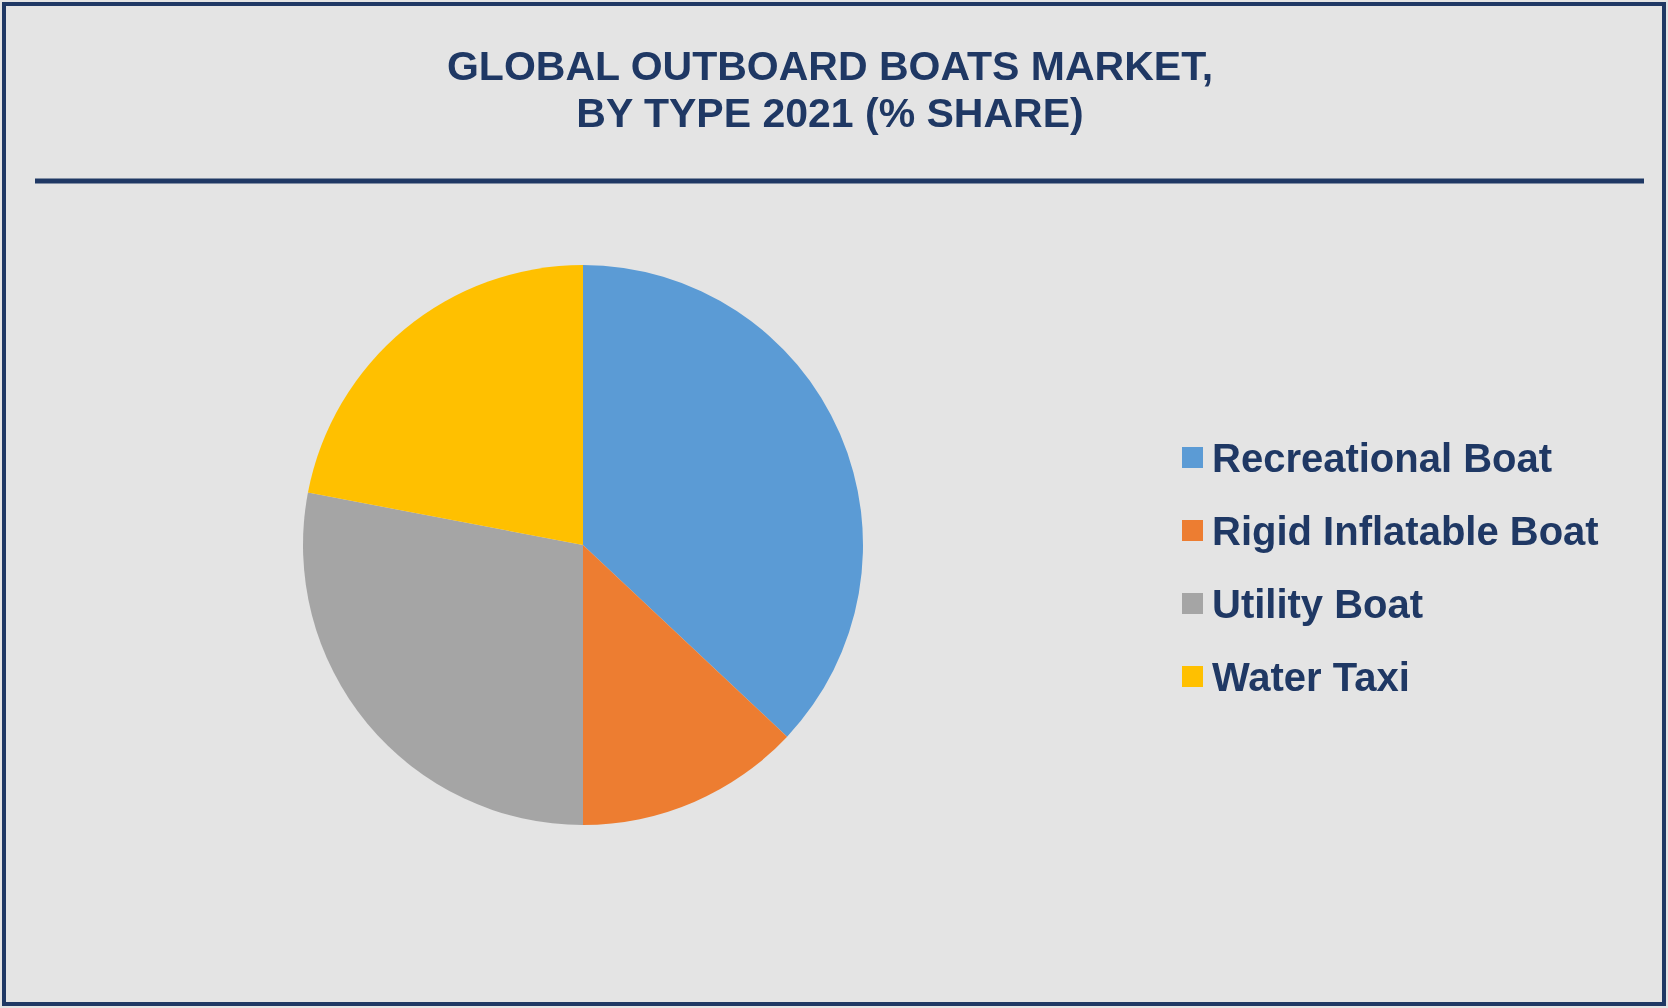 Image resolution: width=1668 pixels, height=1008 pixels. I want to click on legend-label: Utility Boat, so click(1318, 604).